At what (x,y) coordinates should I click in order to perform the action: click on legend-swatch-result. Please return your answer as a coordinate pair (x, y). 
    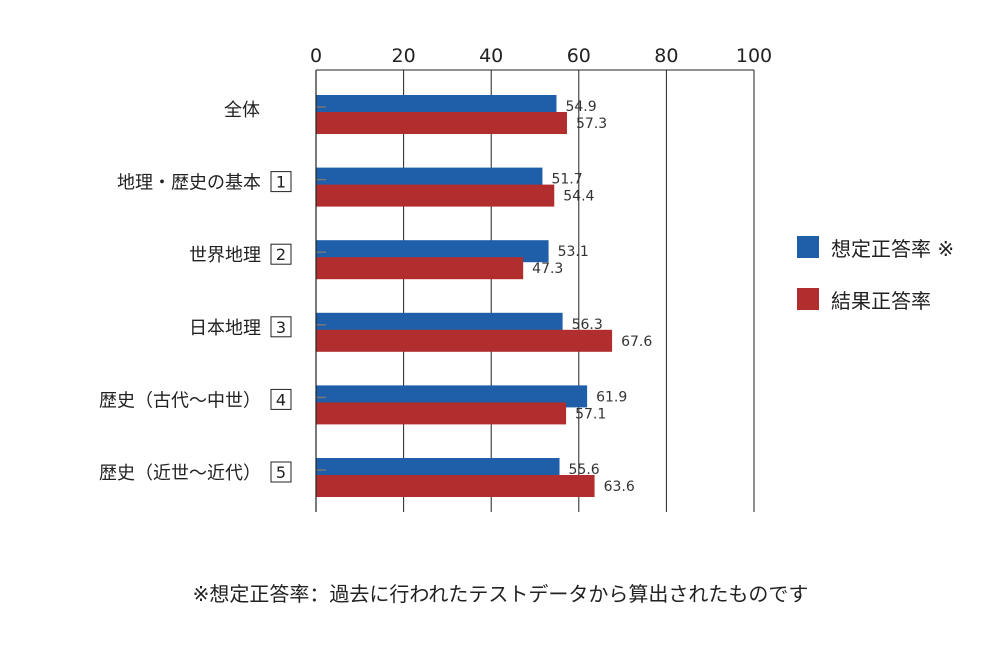
    Looking at the image, I should click on (808, 299).